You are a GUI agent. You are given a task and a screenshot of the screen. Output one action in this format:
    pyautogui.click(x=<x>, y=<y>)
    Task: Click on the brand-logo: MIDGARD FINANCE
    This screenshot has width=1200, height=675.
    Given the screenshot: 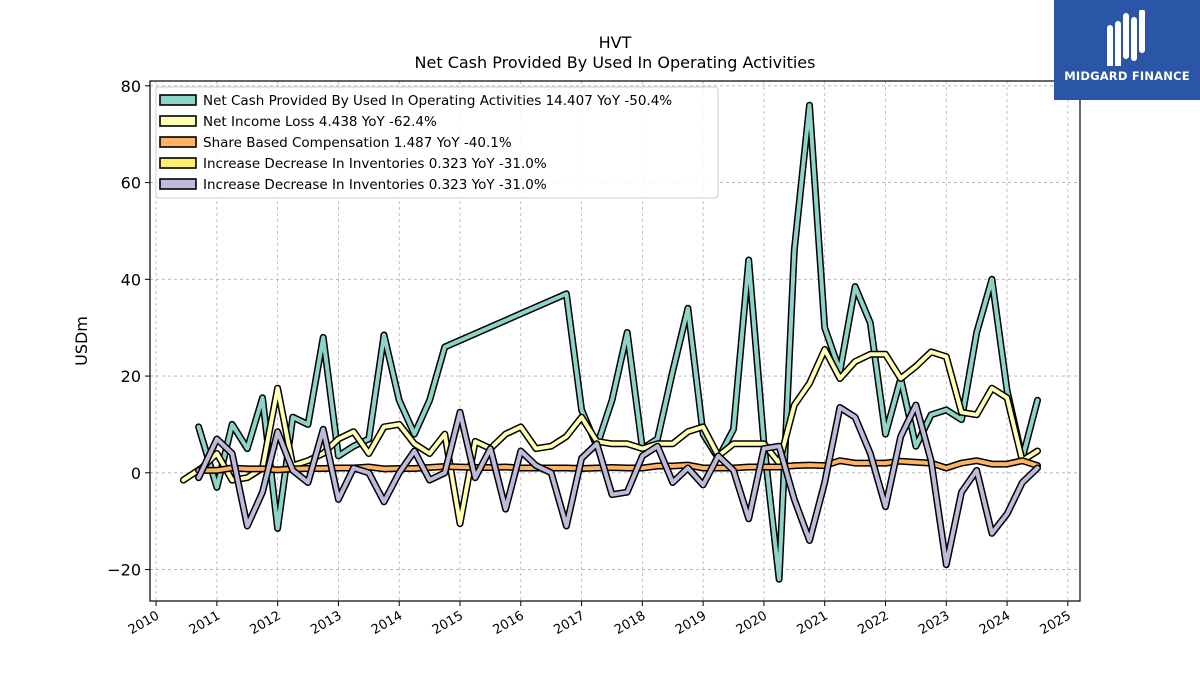 What is the action you would take?
    pyautogui.click(x=1127, y=50)
    